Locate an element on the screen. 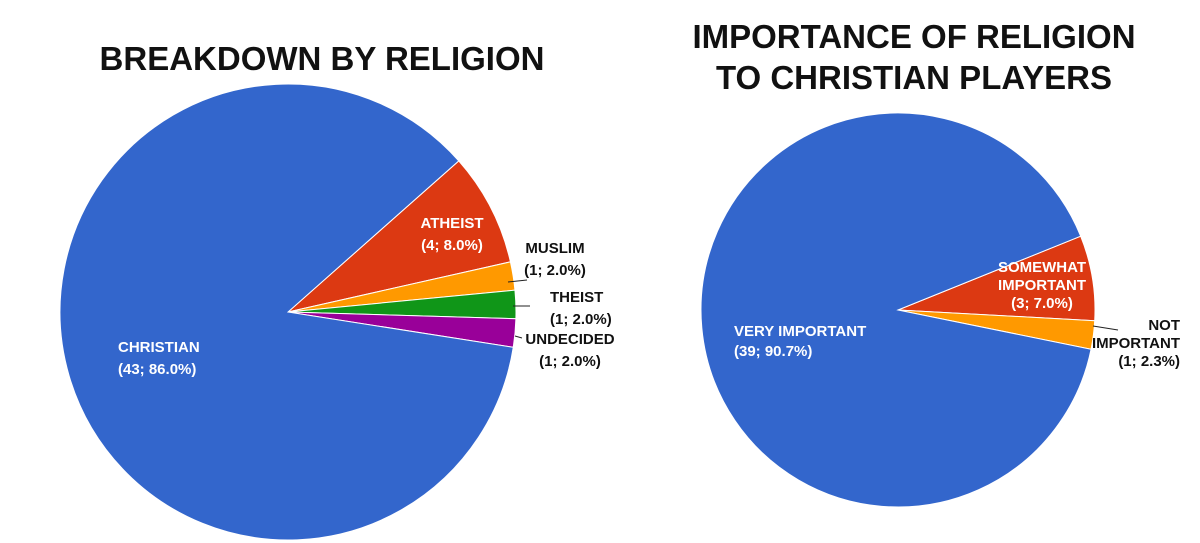  slice-label-muslim-line-1: MUSLIM is located at coordinates (554, 248).